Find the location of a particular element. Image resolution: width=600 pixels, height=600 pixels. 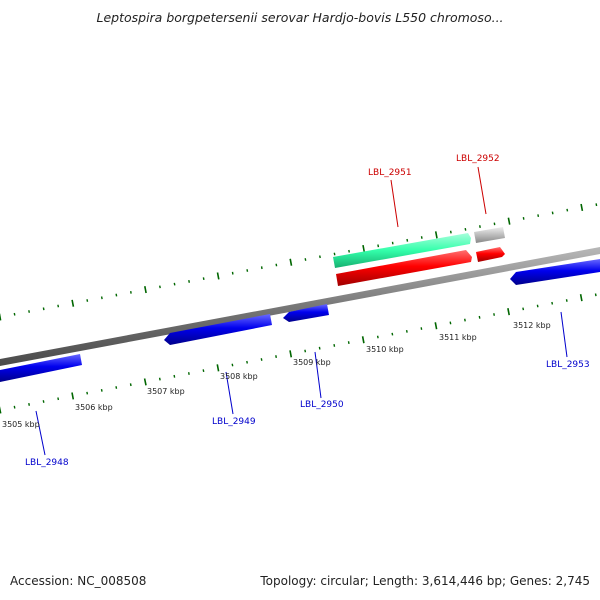

gene-label-LBL_2950: LBL_2950 is located at coordinates (322, 405).